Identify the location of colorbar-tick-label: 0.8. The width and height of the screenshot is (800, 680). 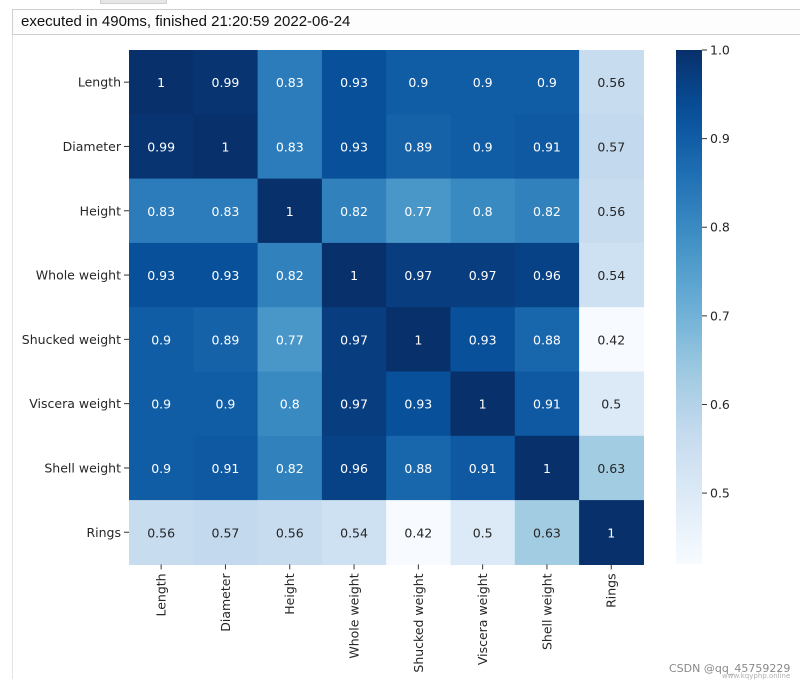
(720, 227).